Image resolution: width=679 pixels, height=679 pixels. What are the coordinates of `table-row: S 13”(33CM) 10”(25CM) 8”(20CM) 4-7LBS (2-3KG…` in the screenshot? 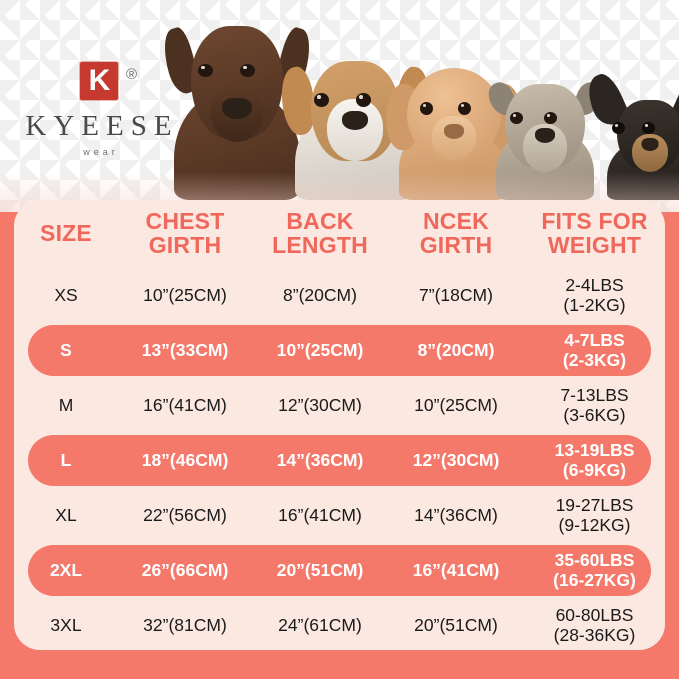 It's located at (339, 350).